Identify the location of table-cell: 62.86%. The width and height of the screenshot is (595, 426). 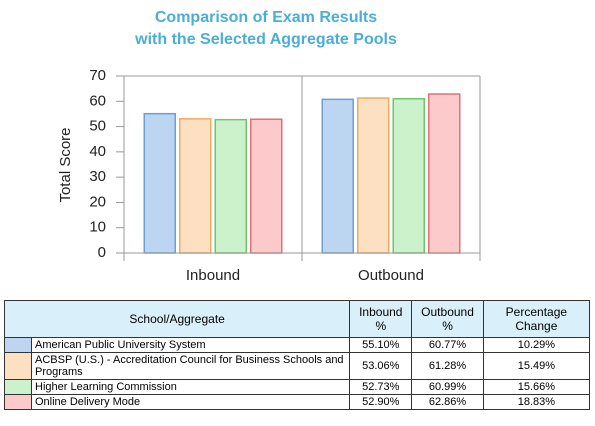
(447, 402).